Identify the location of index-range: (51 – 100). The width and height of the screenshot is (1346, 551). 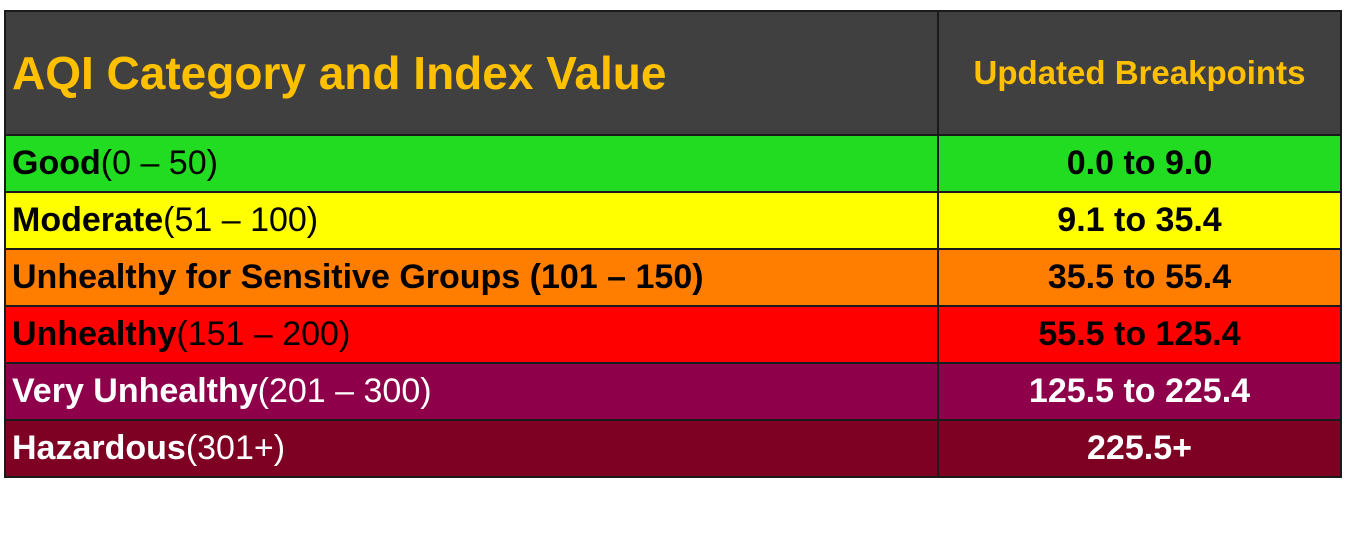
(241, 220).